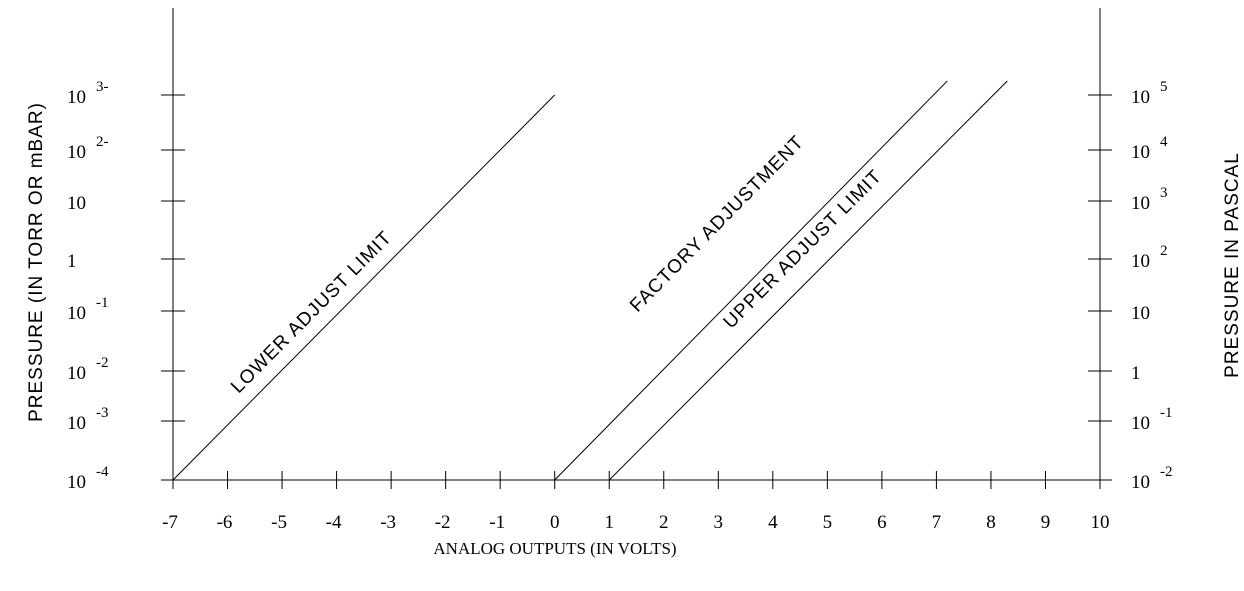 The width and height of the screenshot is (1244, 591). What do you see at coordinates (1046, 522) in the screenshot?
I see `x-tick-label: 9` at bounding box center [1046, 522].